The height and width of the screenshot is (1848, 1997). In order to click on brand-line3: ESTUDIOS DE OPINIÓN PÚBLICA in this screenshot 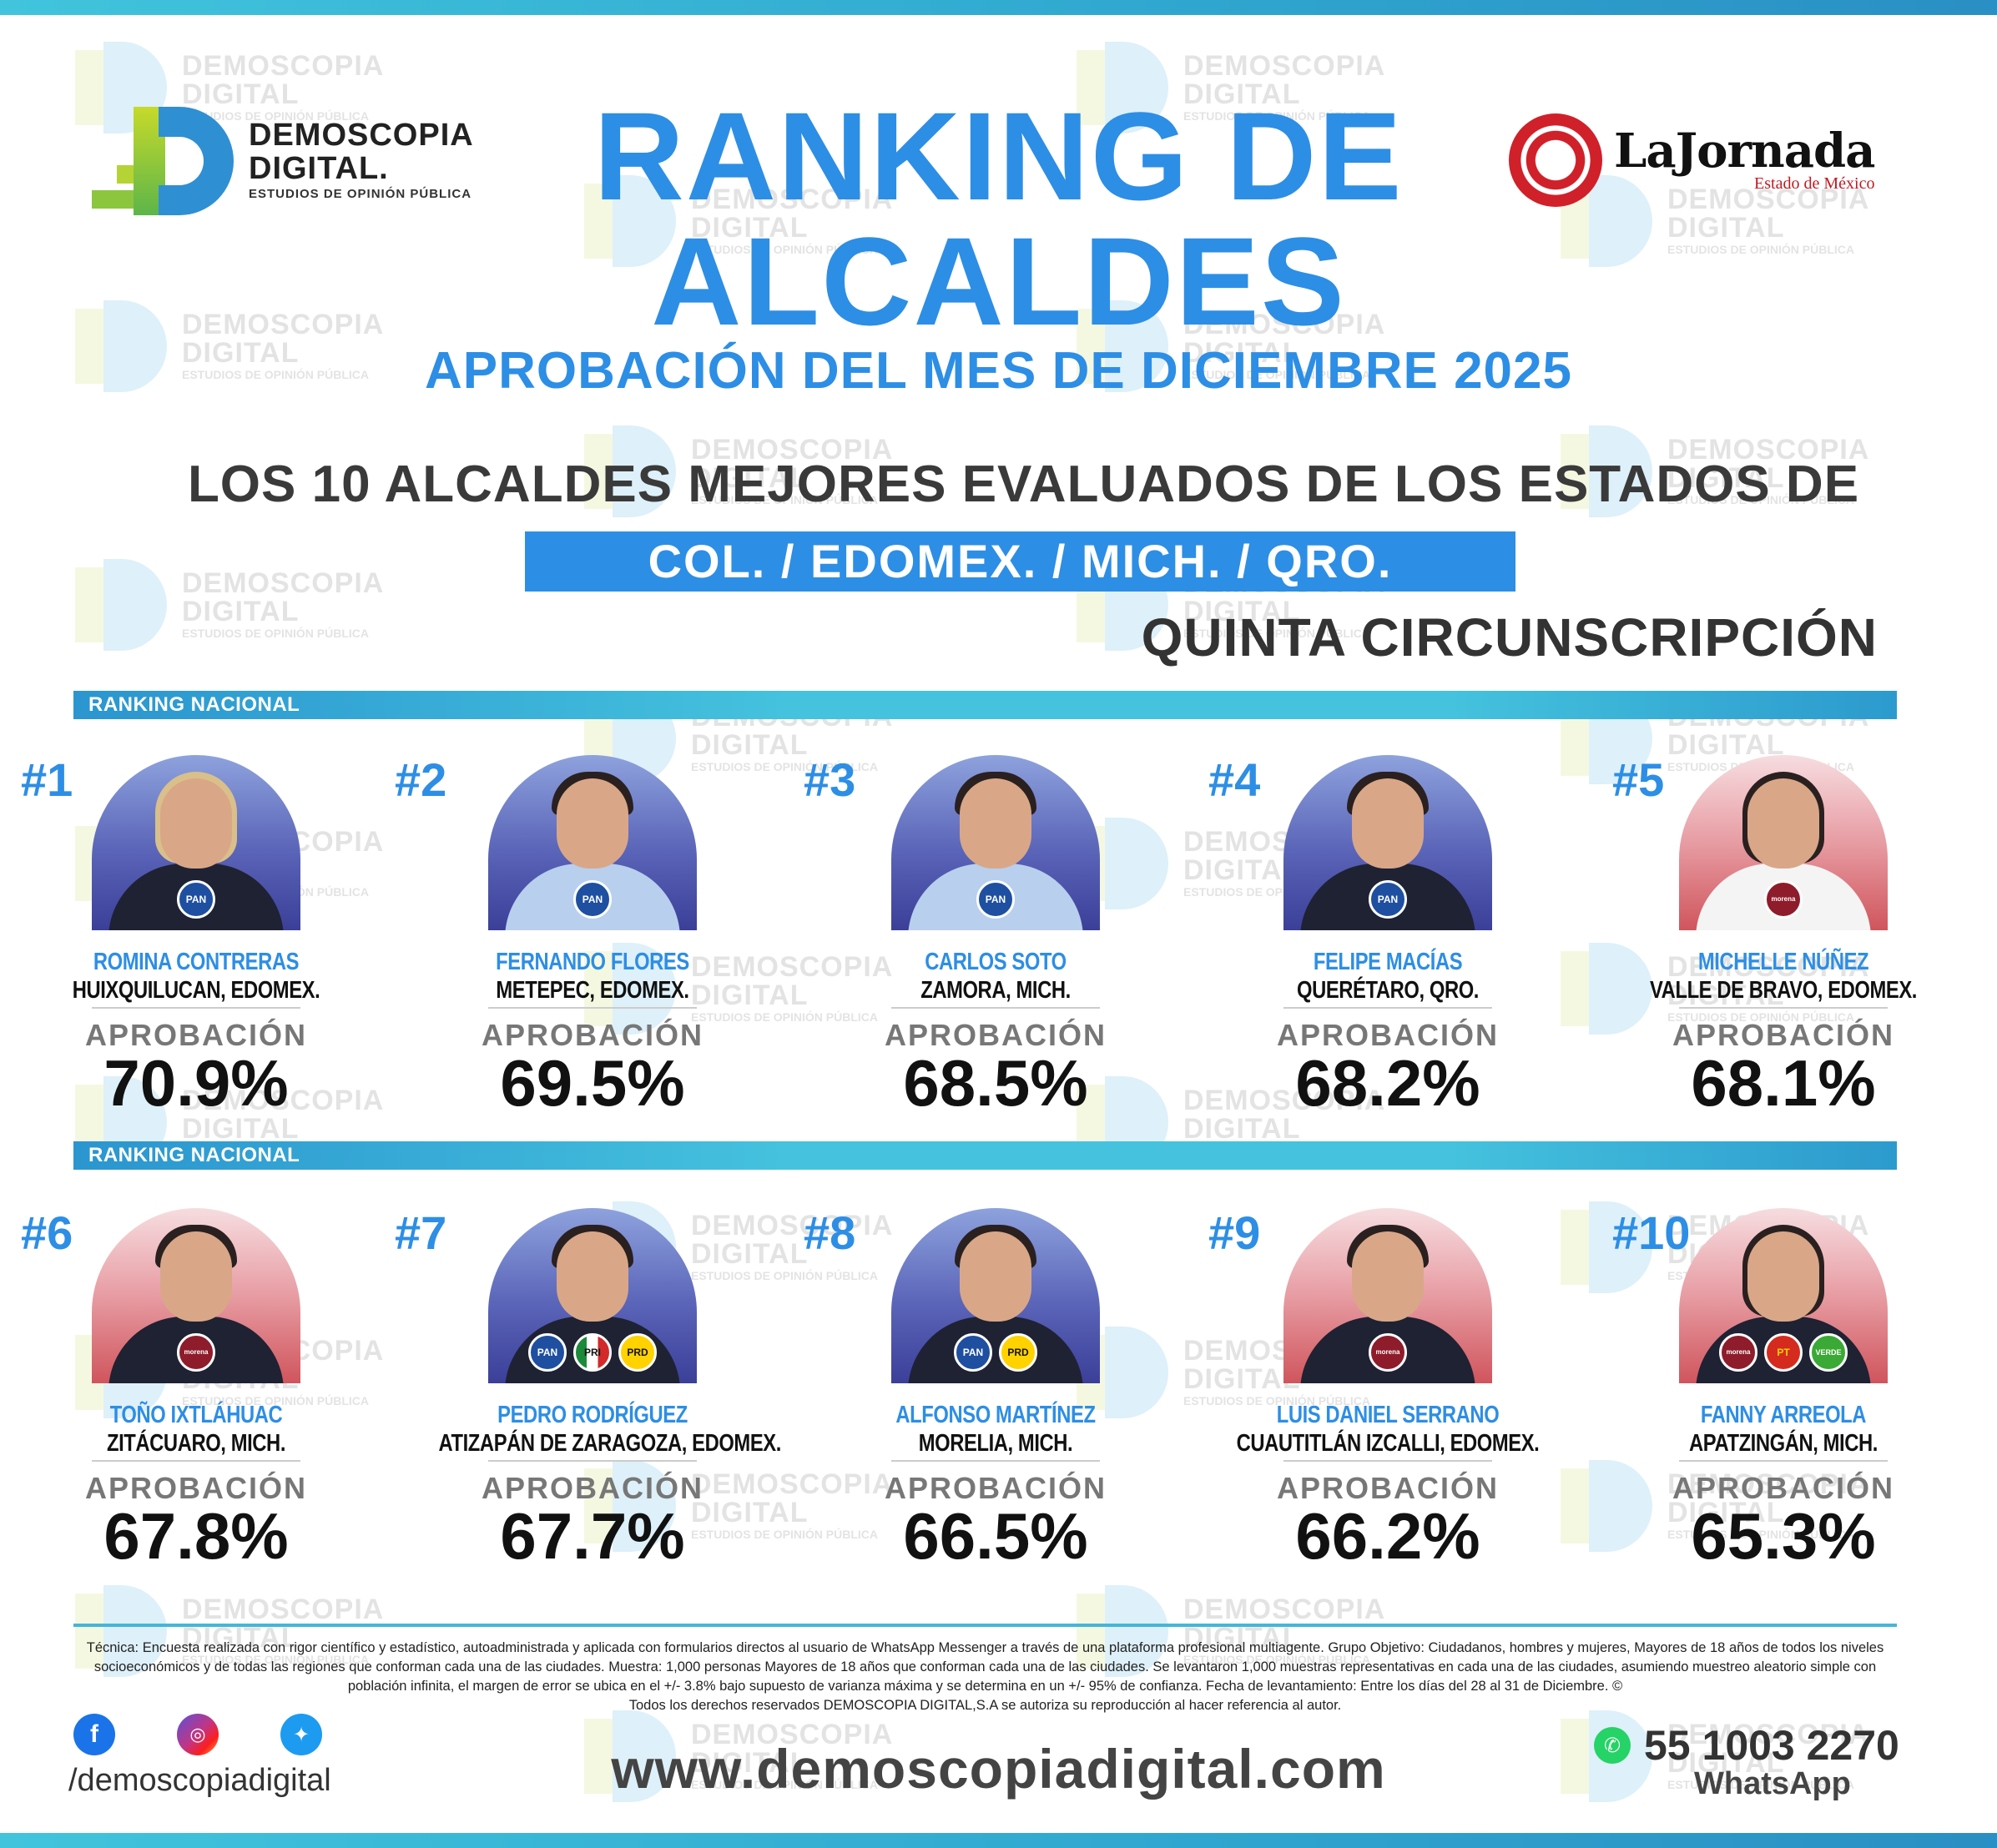, I will do `click(360, 194)`.